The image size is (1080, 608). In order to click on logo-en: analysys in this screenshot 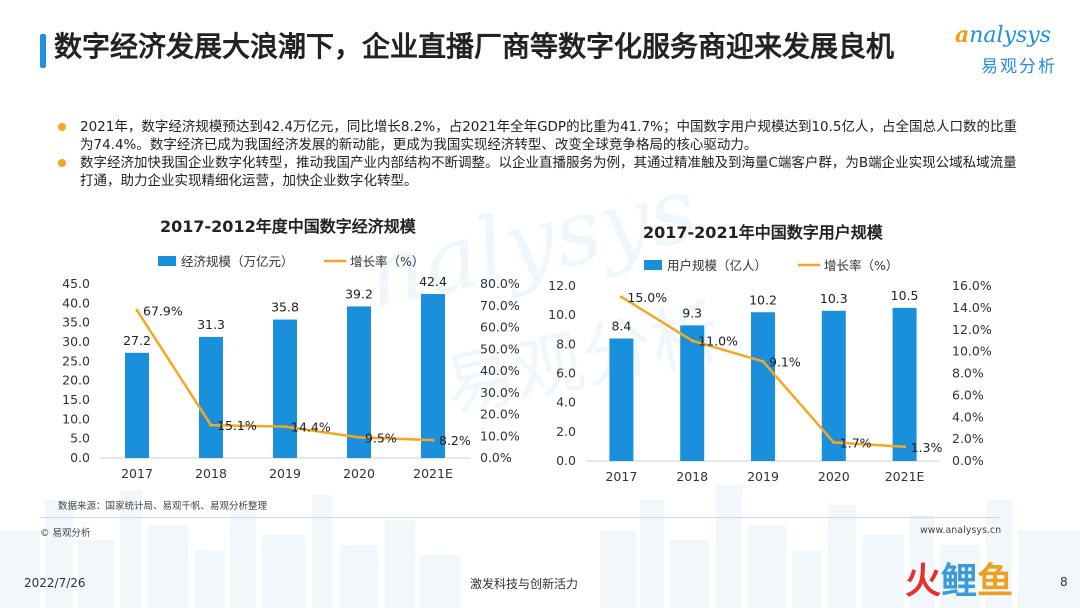, I will do `click(1003, 35)`.